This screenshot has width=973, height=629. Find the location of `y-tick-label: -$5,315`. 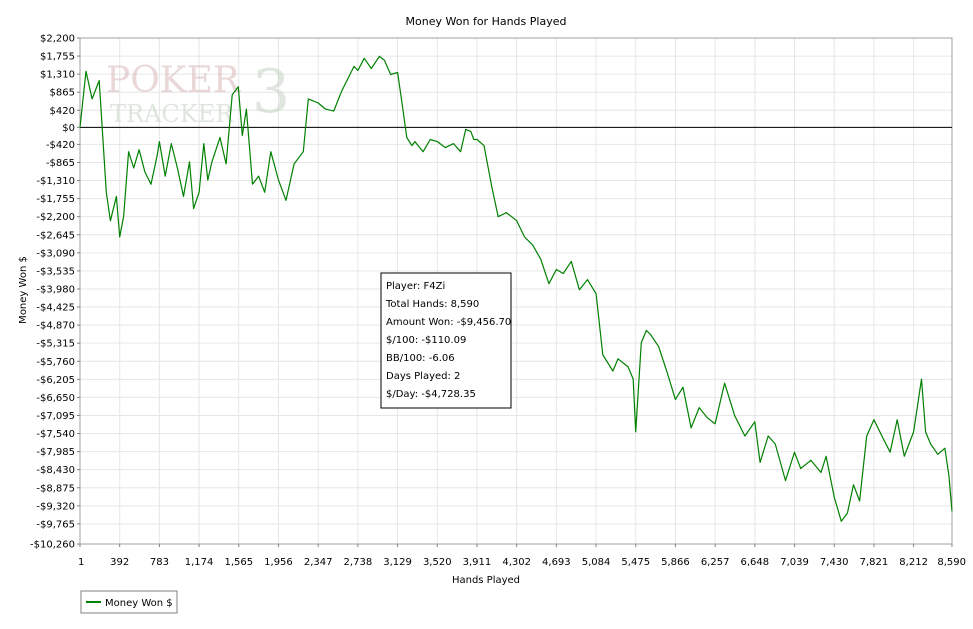

y-tick-label: -$5,315 is located at coordinates (55, 344).